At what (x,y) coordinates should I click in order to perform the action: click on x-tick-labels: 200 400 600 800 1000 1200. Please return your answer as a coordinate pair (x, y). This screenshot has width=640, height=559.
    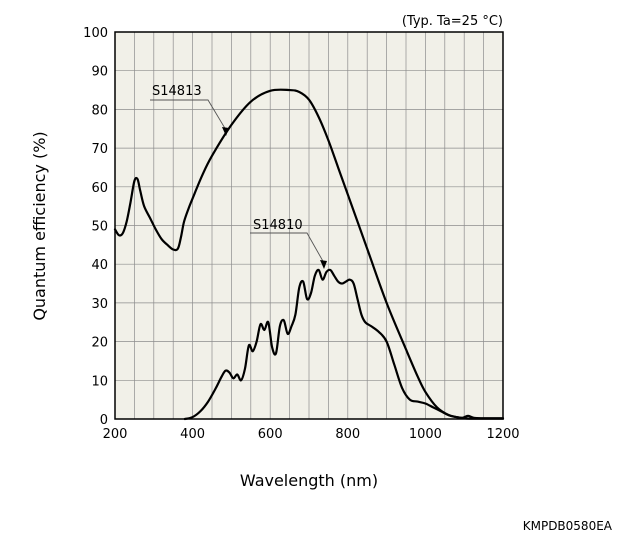
    Looking at the image, I should click on (311, 434).